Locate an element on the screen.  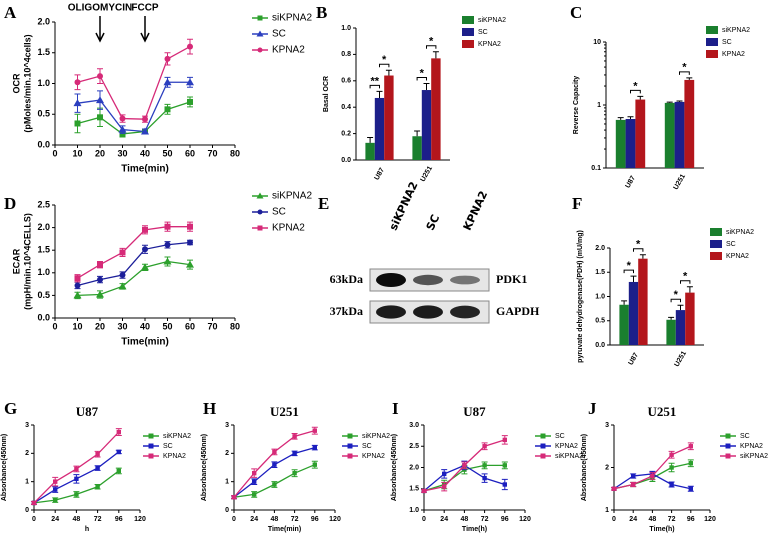
y-axis-label: Basal OCR is located at coordinates (326, 94).